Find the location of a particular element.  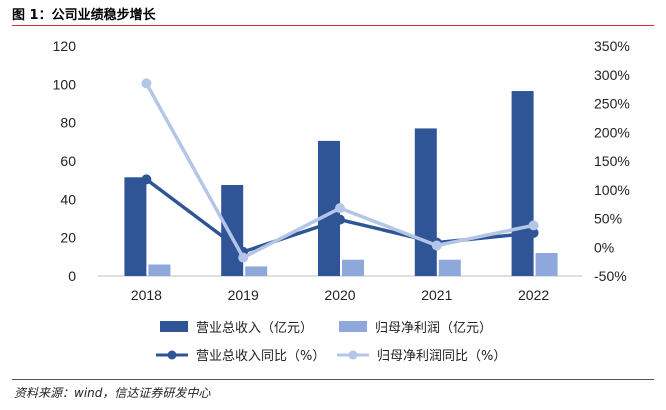

legend-label: 营业总收入（亿元） is located at coordinates (254, 328).